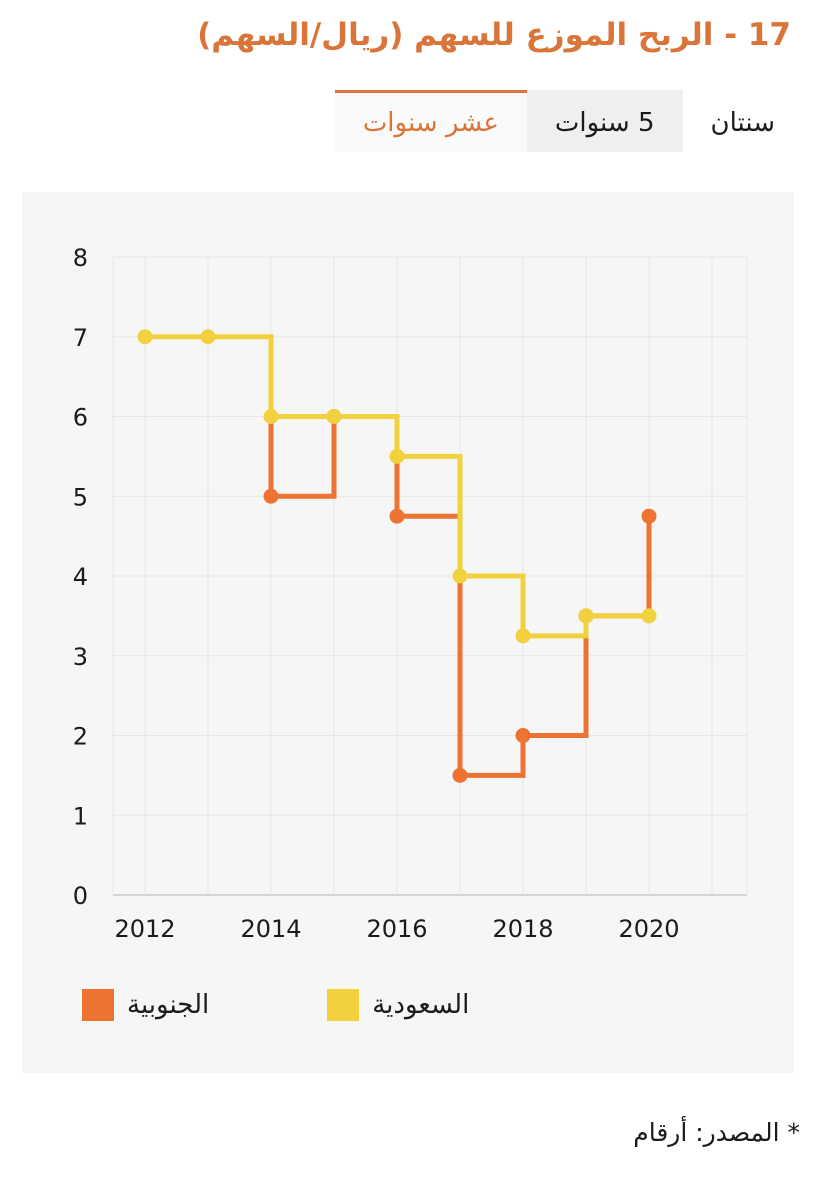 The width and height of the screenshot is (815, 1200). What do you see at coordinates (649, 516) in the screenshot?
I see `marker-janoubia-2020` at bounding box center [649, 516].